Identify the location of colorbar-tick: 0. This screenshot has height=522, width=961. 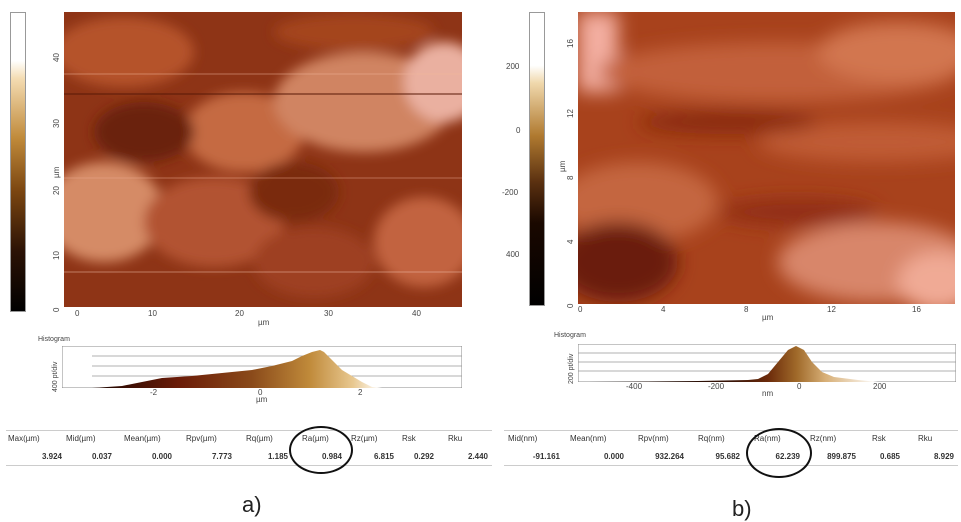
(518, 130).